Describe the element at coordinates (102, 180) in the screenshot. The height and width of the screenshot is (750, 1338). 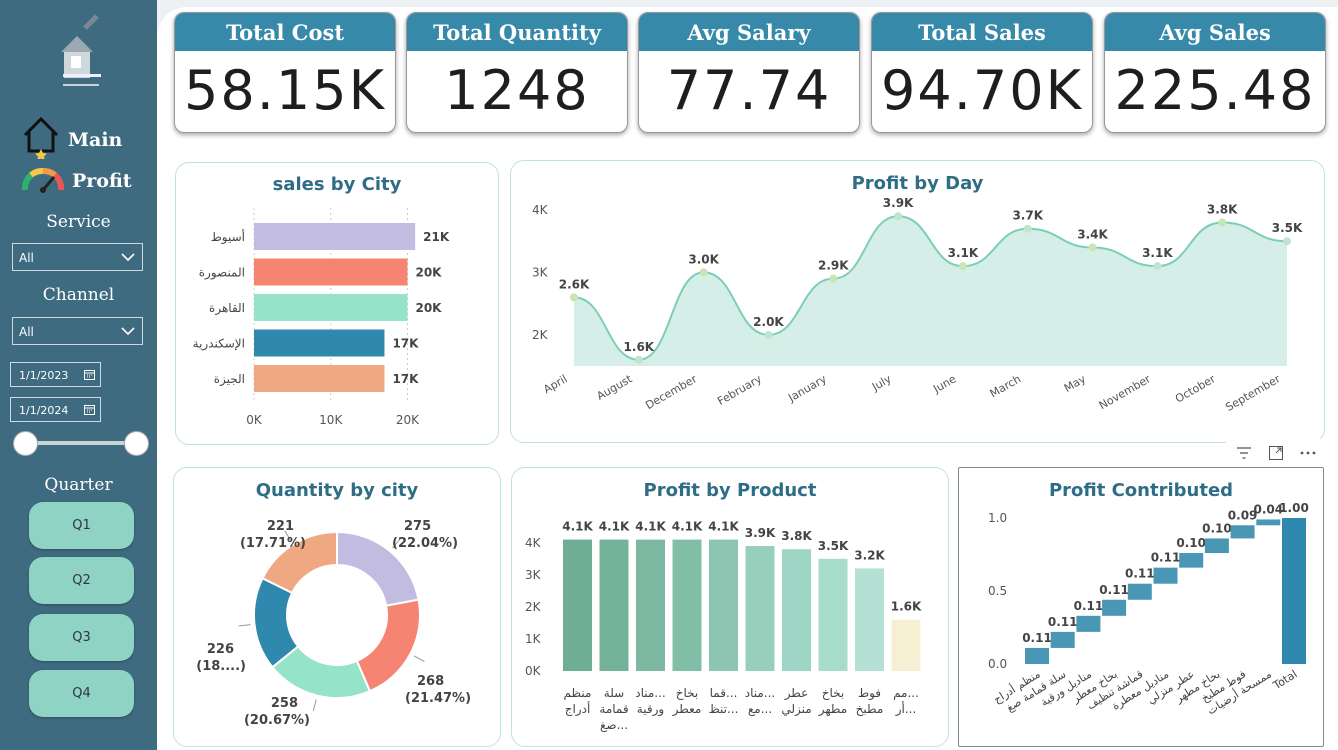
I see `nav-profit-label: Profit` at that location.